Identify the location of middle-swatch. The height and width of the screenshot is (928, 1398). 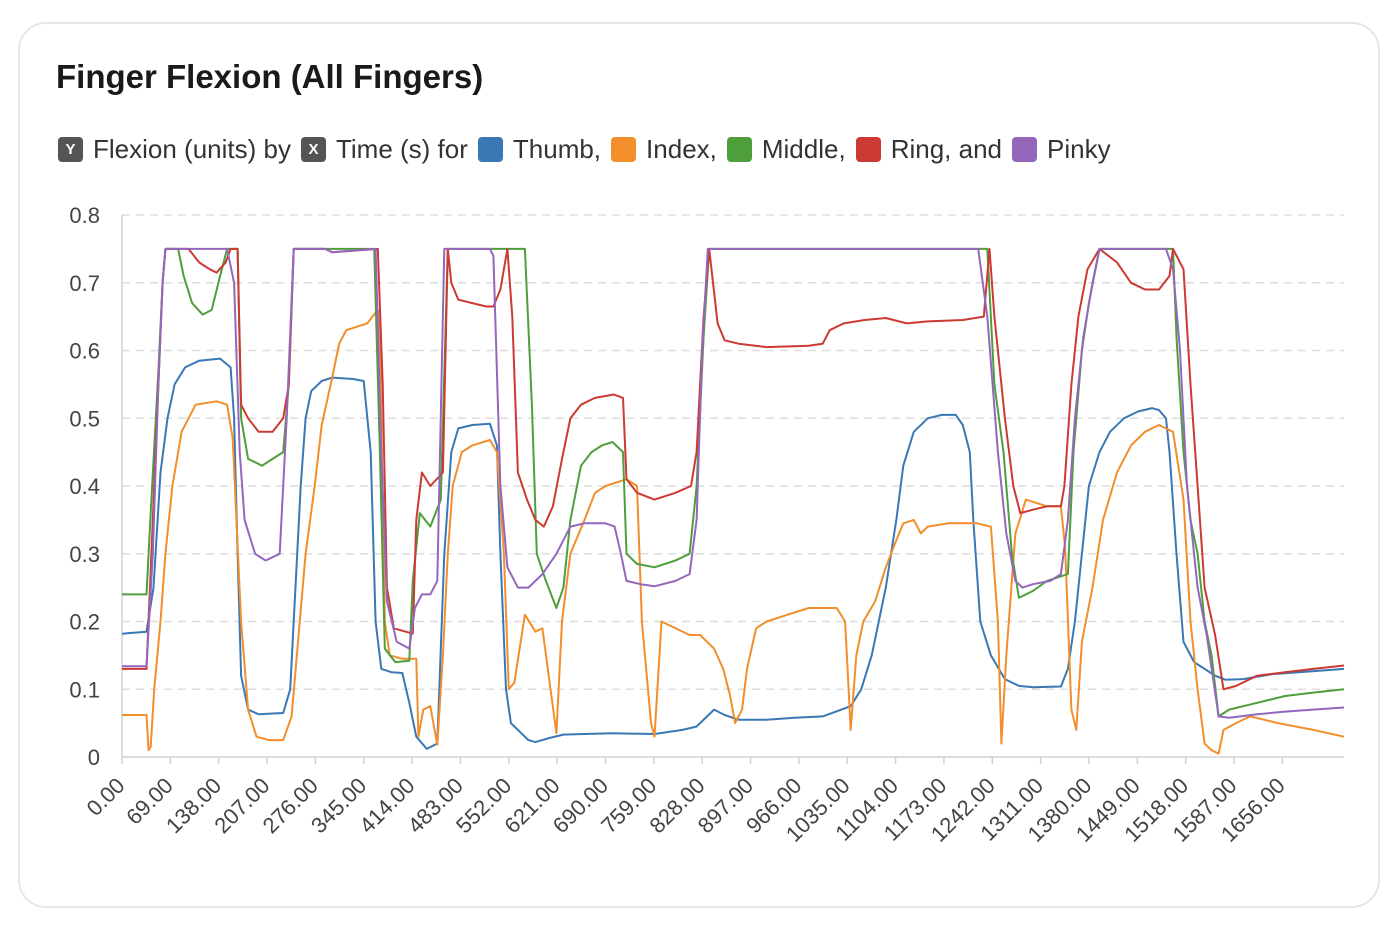
(739, 149).